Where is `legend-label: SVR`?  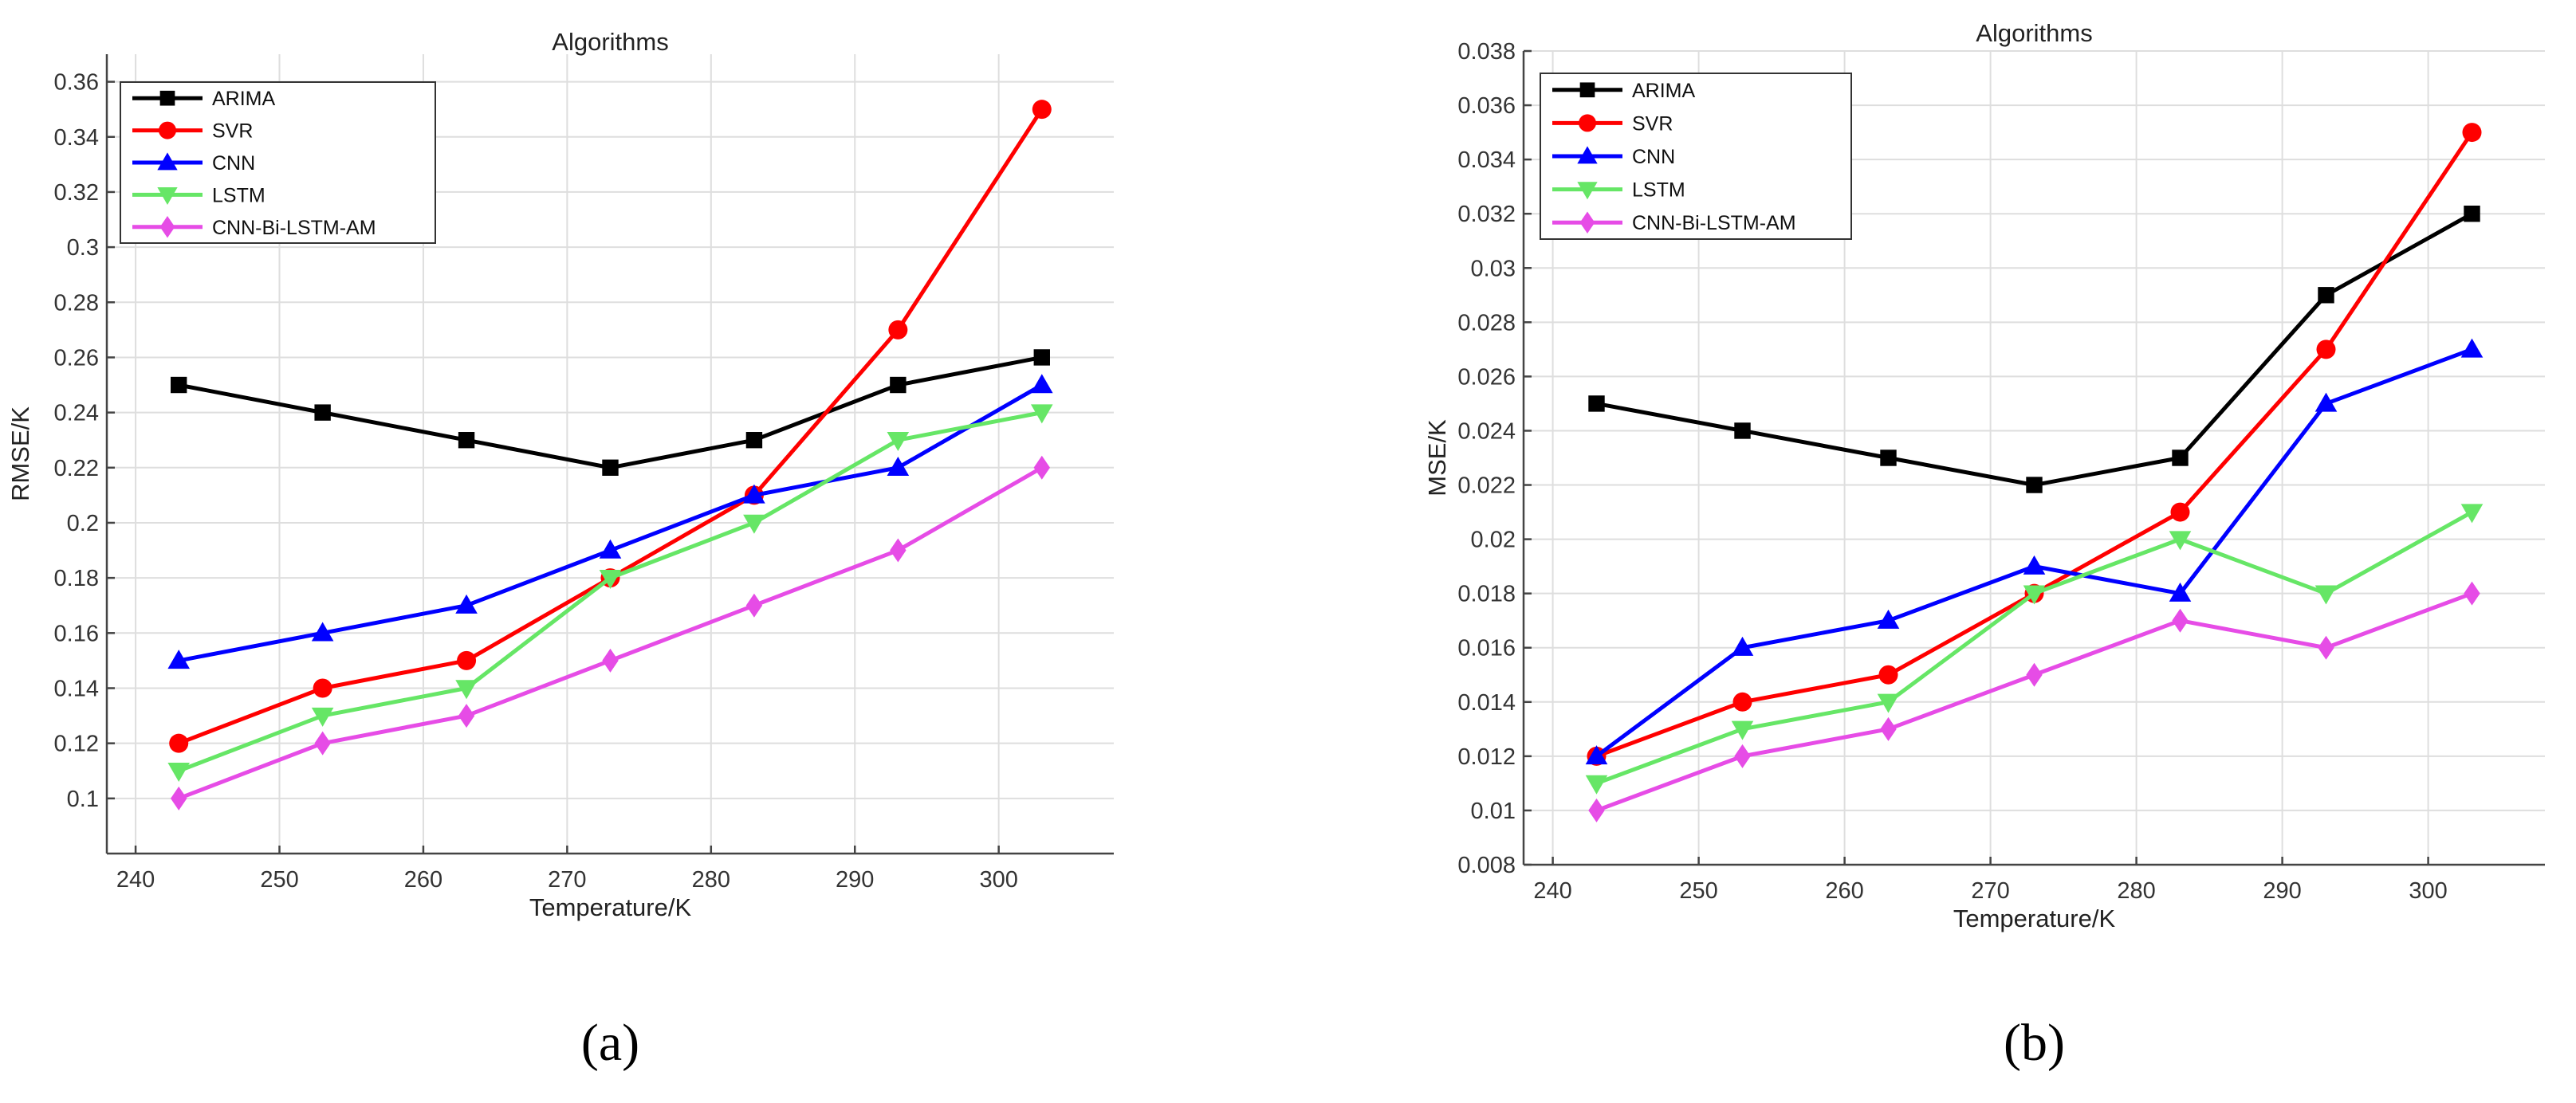
legend-label: SVR is located at coordinates (232, 131).